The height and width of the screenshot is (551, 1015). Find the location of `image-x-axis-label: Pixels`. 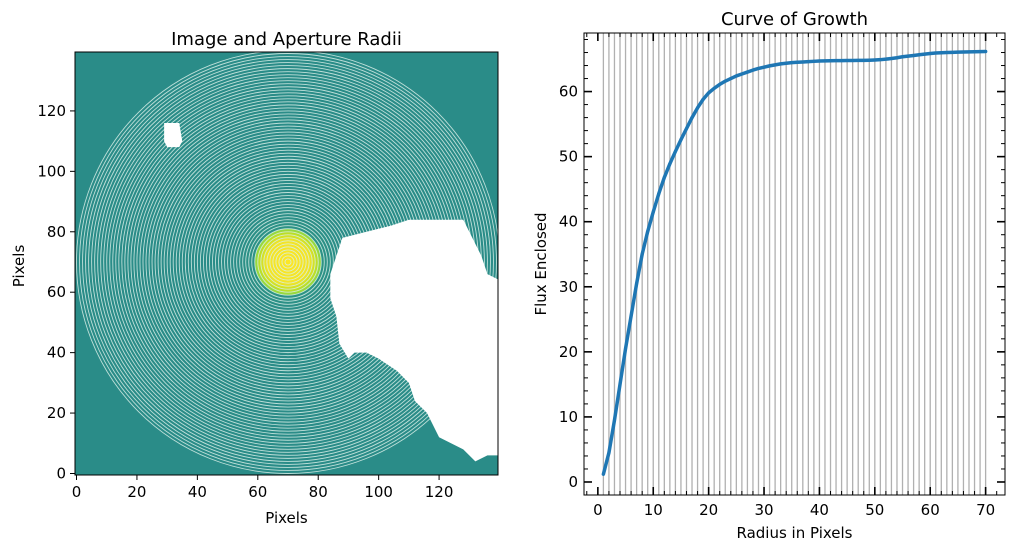

image-x-axis-label: Pixels is located at coordinates (286, 518).